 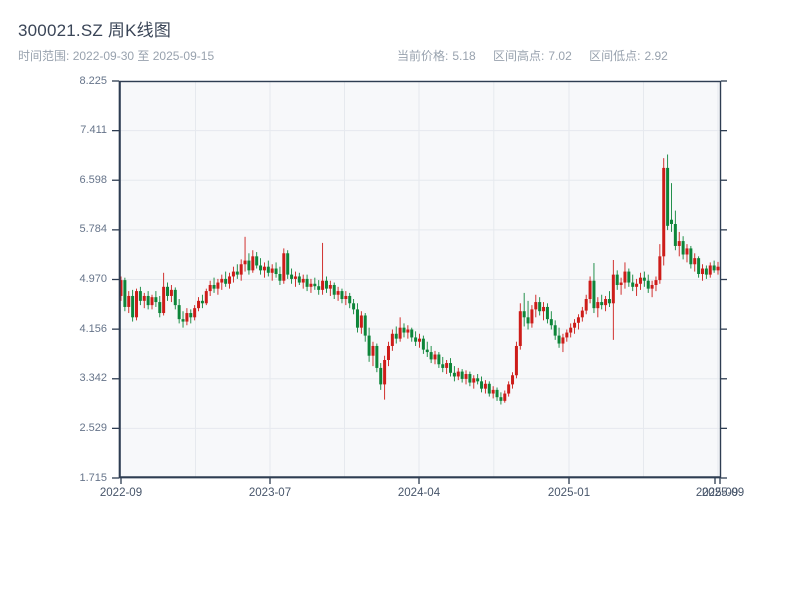 What do you see at coordinates (419, 493) in the screenshot?
I see `x-tick-label: 2024-04` at bounding box center [419, 493].